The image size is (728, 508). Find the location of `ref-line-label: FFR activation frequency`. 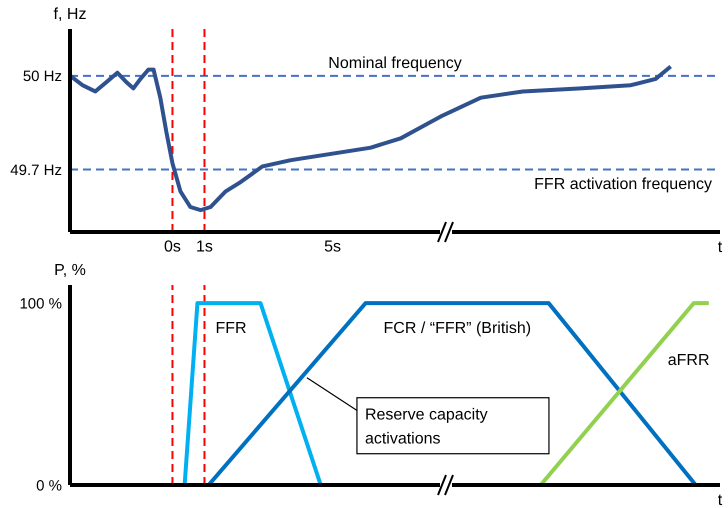

ref-line-label: FFR activation frequency is located at coordinates (623, 184).